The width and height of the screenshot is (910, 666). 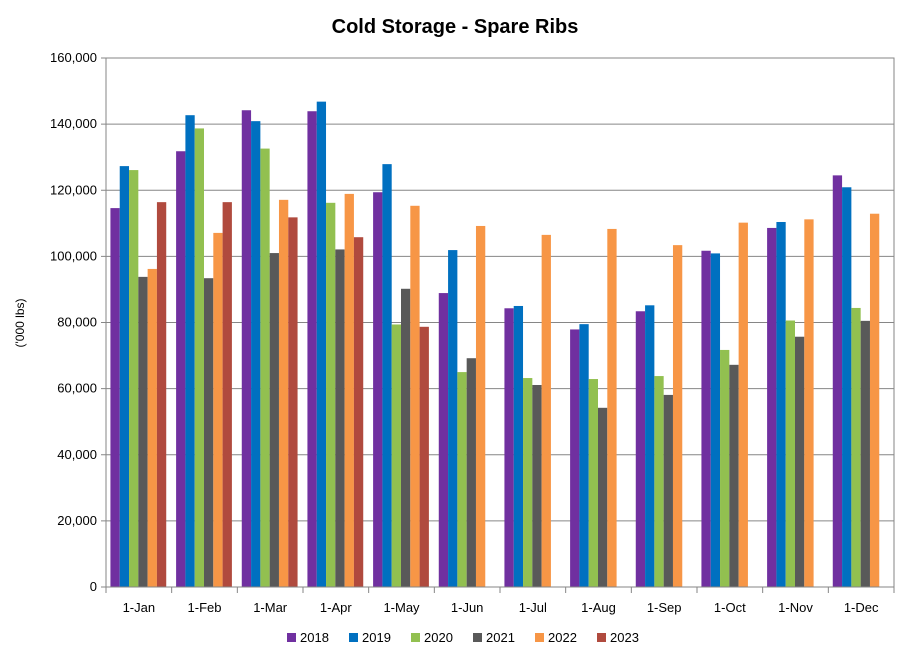 I want to click on y-tick-label: 40,000, so click(x=77, y=454).